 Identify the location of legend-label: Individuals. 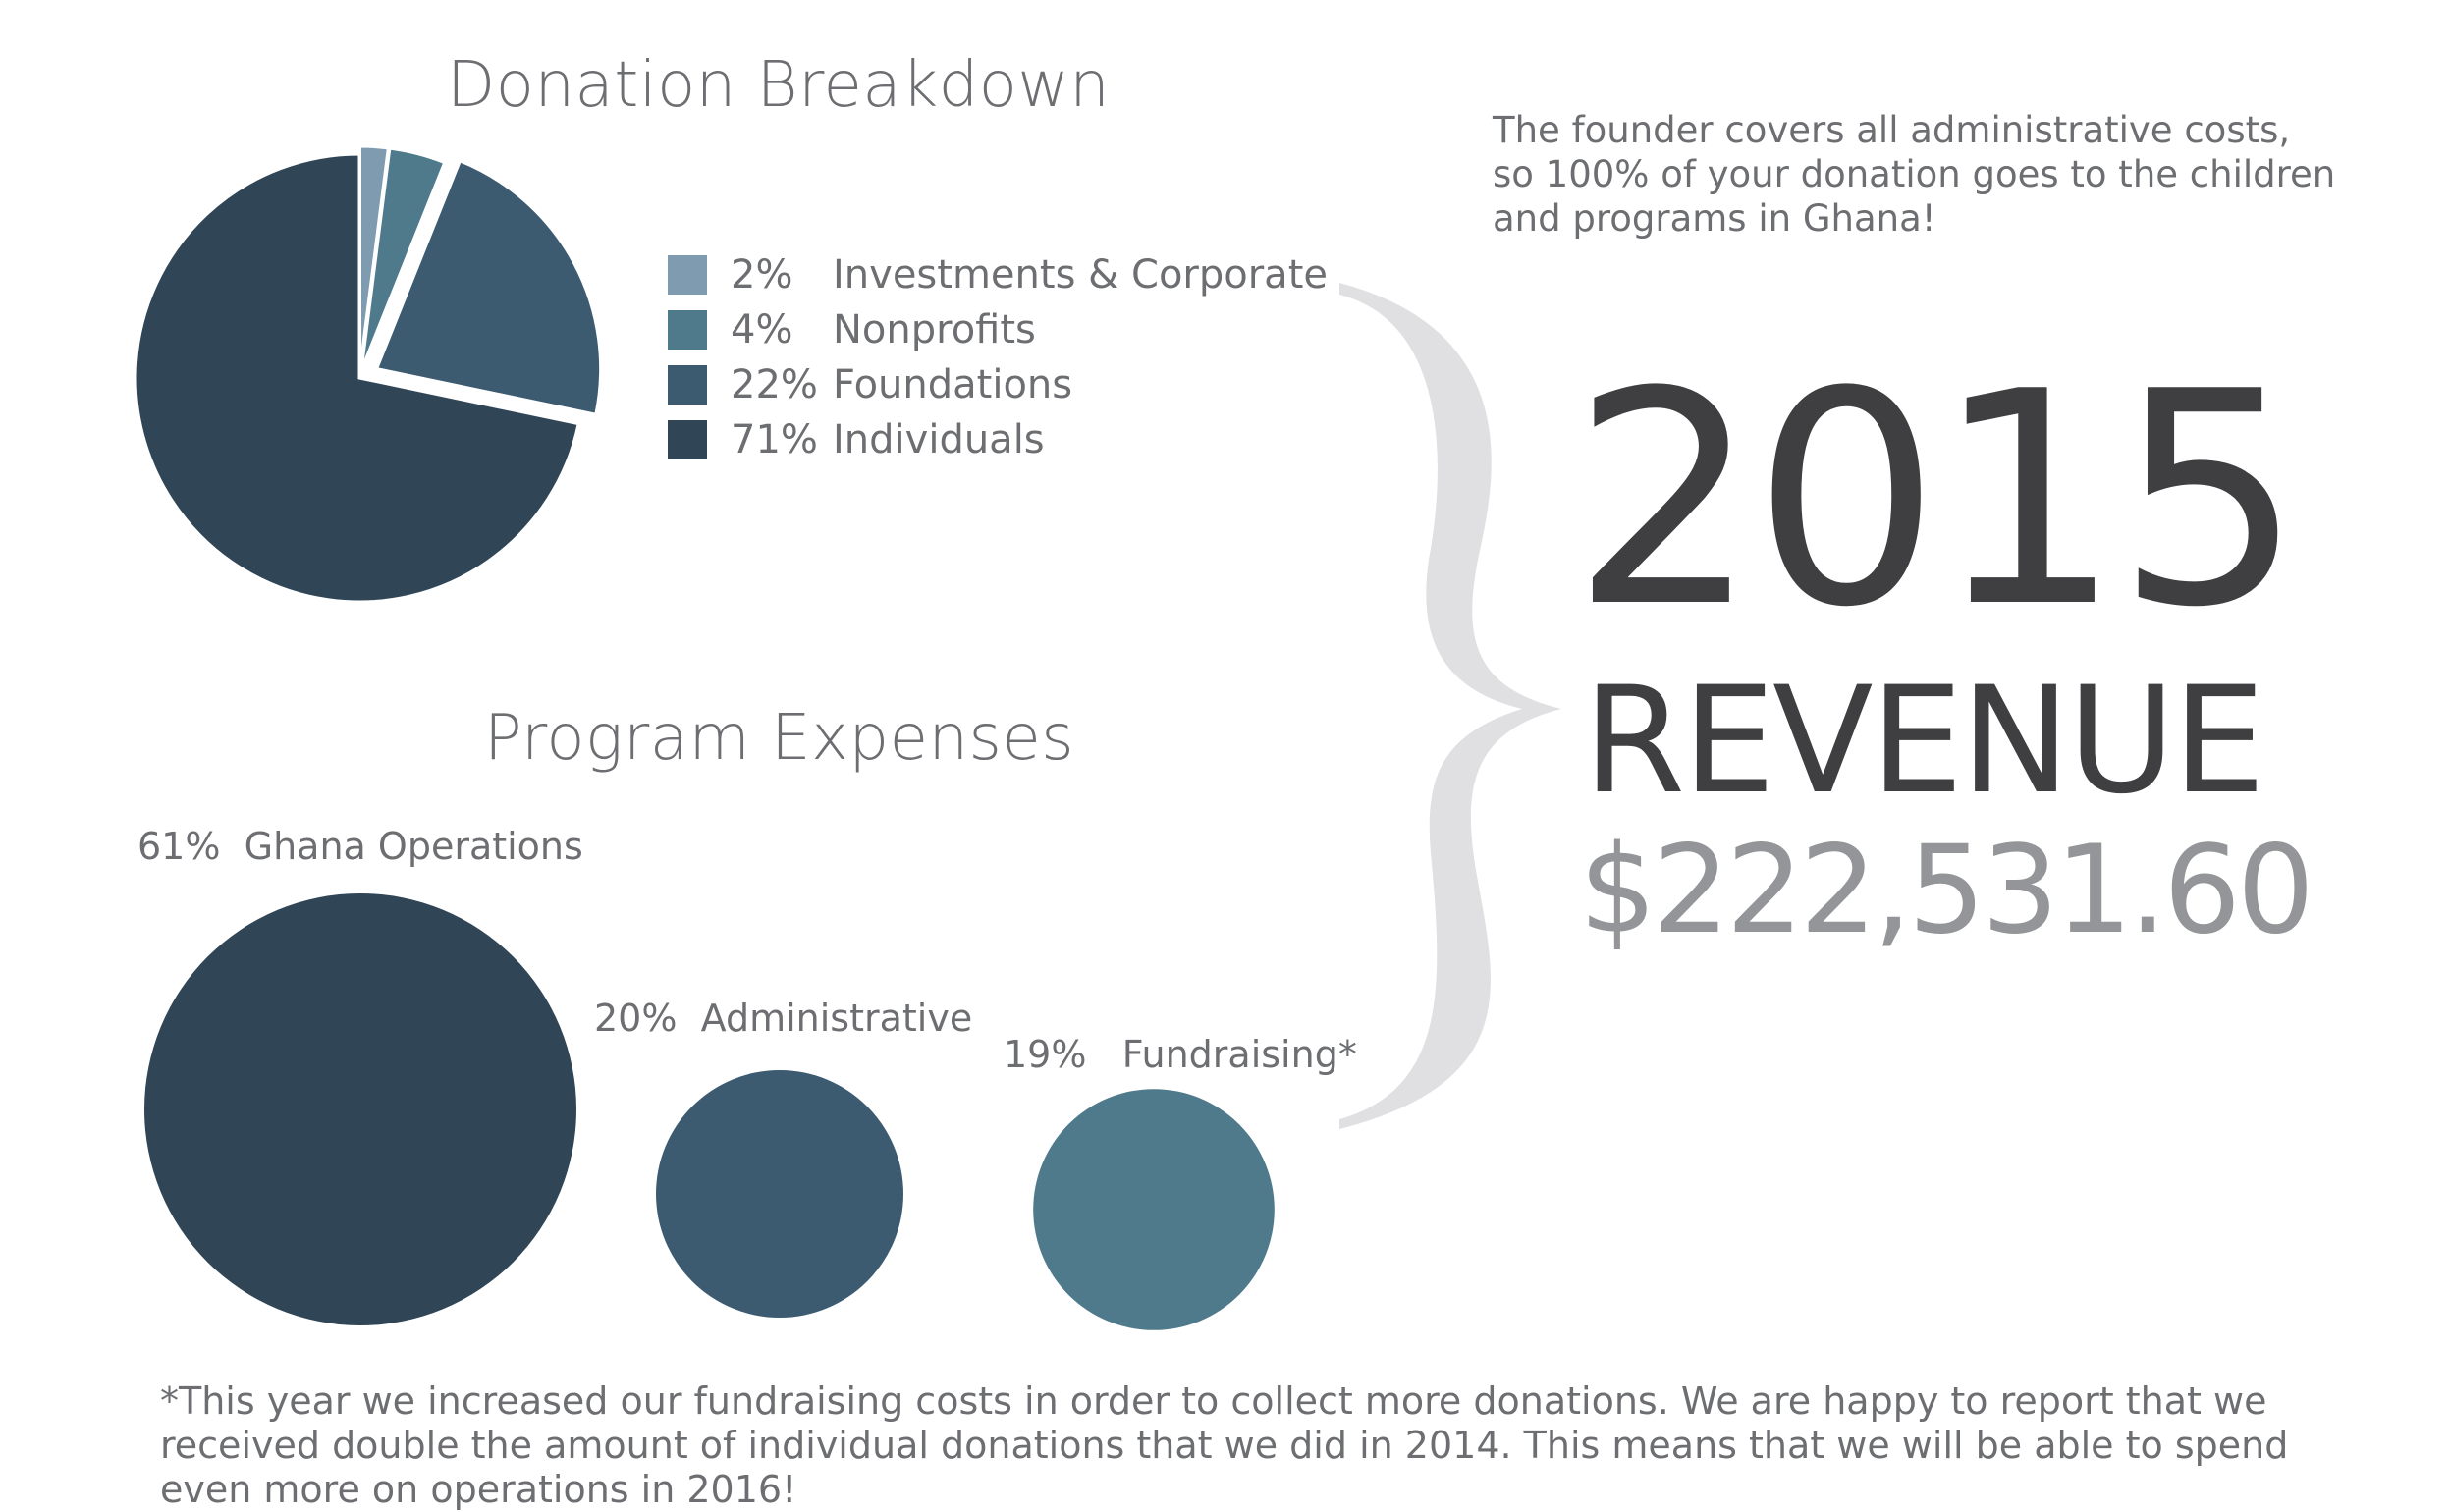
(939, 439).